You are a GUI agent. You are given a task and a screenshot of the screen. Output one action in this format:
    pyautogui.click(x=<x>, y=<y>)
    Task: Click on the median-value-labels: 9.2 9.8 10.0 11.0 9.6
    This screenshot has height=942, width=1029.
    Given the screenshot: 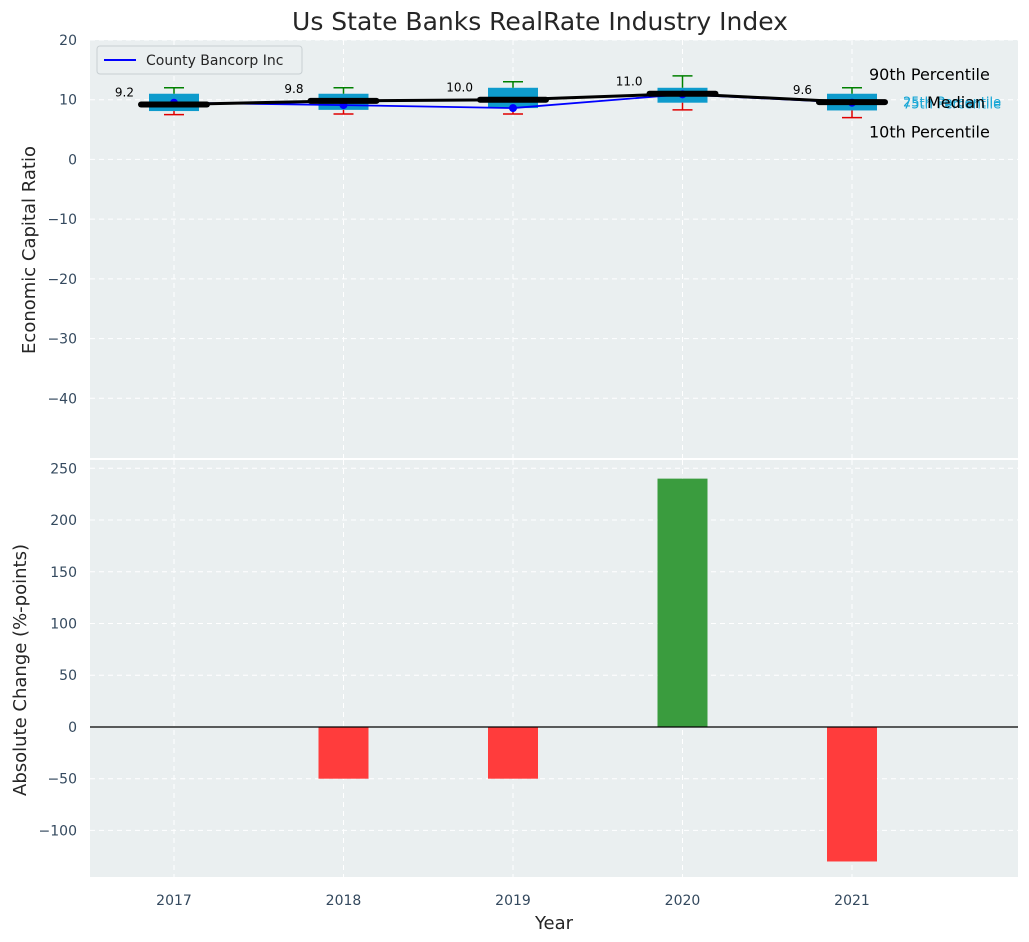 What is the action you would take?
    pyautogui.click(x=463, y=87)
    